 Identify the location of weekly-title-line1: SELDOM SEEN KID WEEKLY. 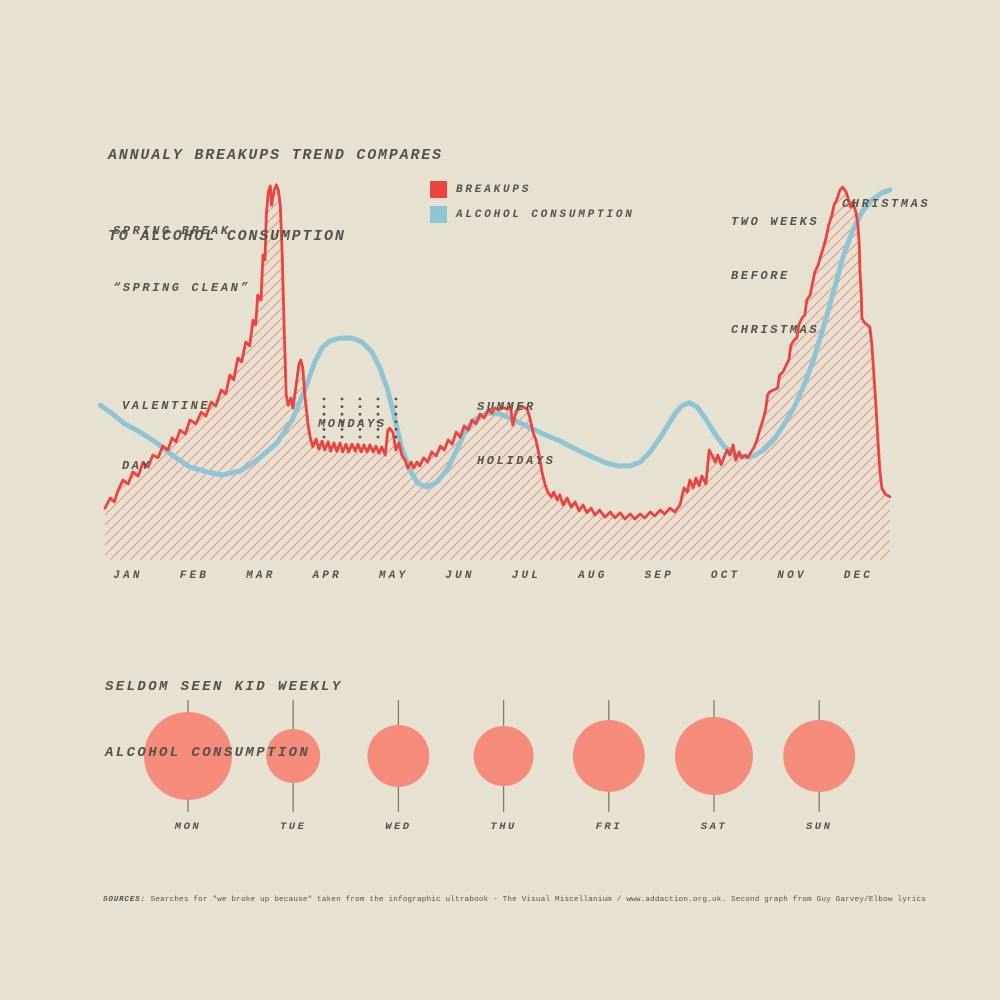
(224, 687).